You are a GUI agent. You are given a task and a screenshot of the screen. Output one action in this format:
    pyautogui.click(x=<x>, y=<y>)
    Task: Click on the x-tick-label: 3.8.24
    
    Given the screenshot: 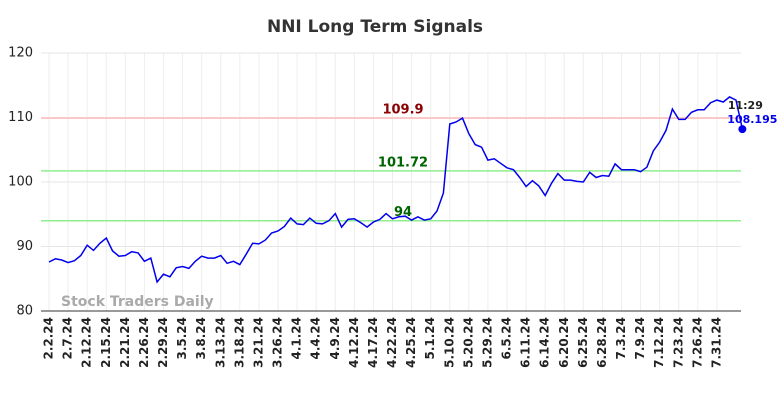 What is the action you would take?
    pyautogui.click(x=201, y=338)
    